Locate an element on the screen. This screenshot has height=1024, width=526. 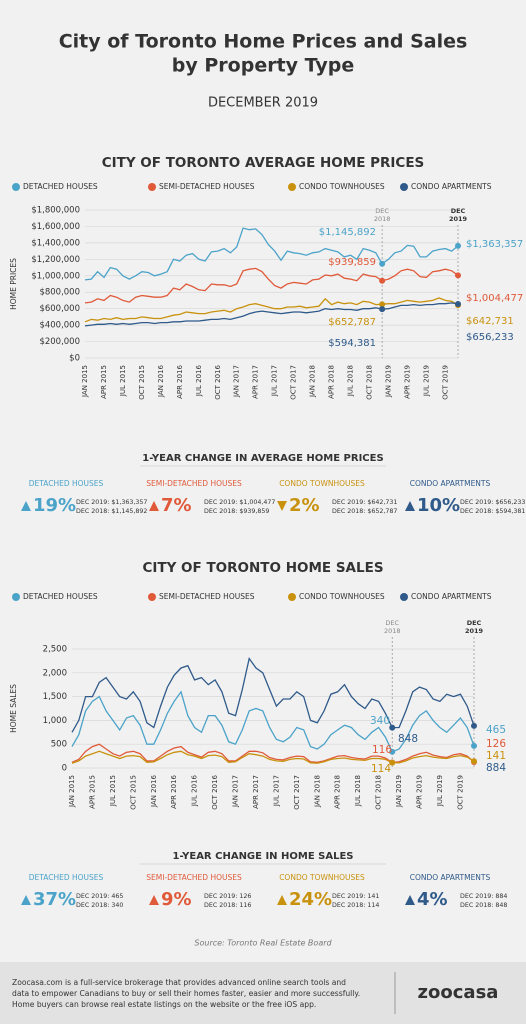
value-label: $1,145,892 is located at coordinates (347, 232).